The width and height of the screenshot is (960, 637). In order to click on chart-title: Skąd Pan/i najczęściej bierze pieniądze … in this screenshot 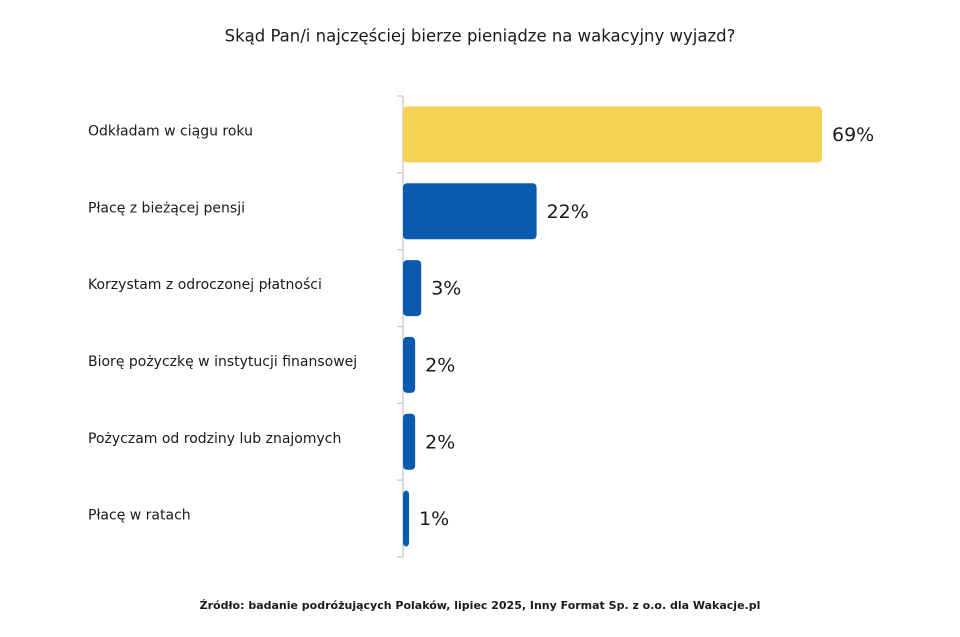, I will do `click(480, 36)`.